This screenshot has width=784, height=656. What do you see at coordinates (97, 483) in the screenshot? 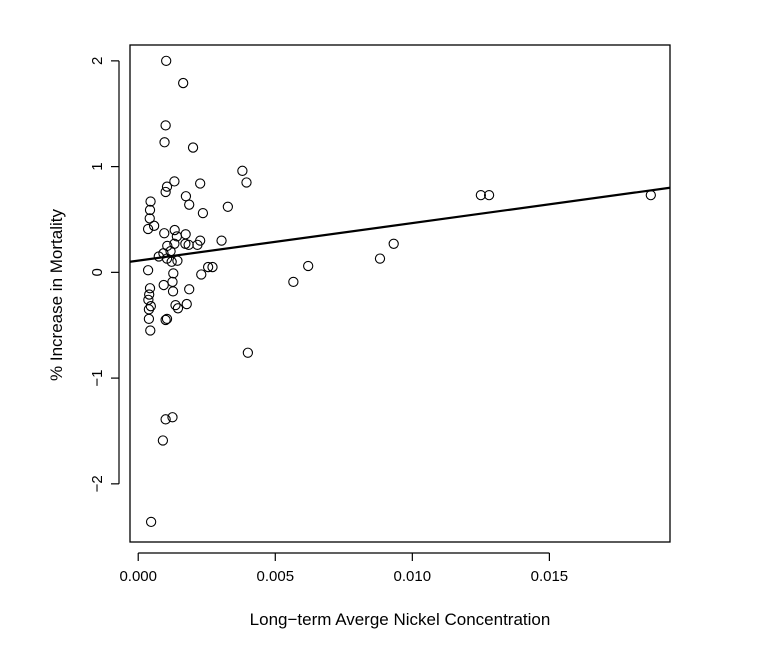
I see `y-tick-label: −2` at bounding box center [97, 483].